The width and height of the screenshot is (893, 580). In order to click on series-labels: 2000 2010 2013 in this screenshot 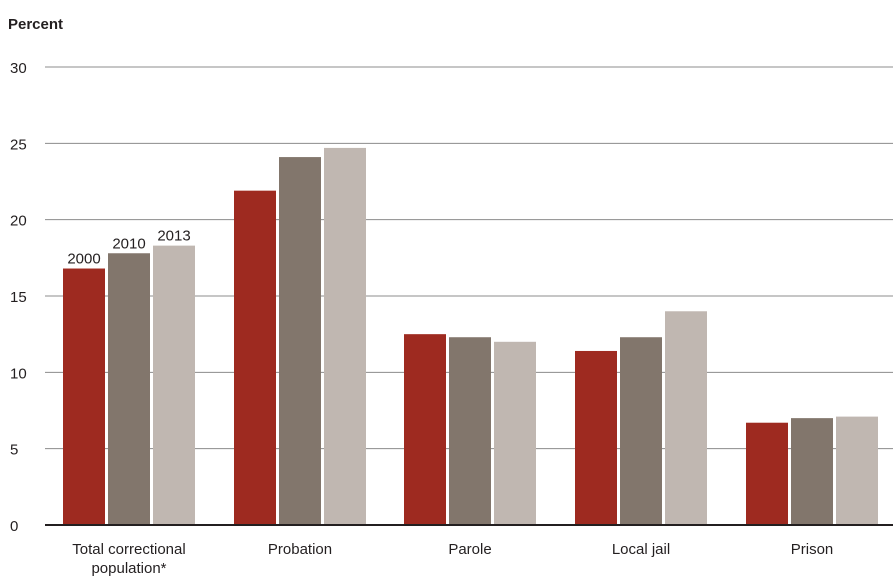, I will do `click(128, 248)`.